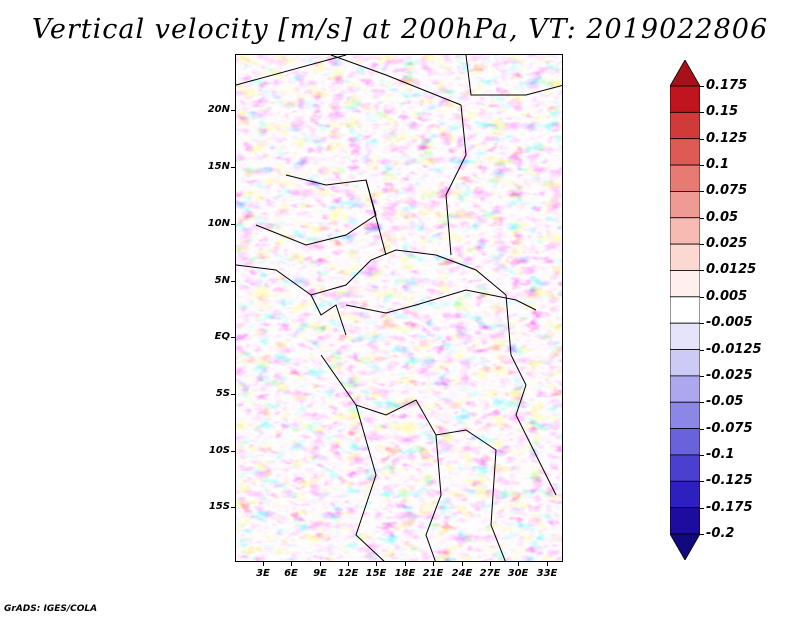  Describe the element at coordinates (722, 112) in the screenshot. I see `colorbar-label: 0.15` at that location.